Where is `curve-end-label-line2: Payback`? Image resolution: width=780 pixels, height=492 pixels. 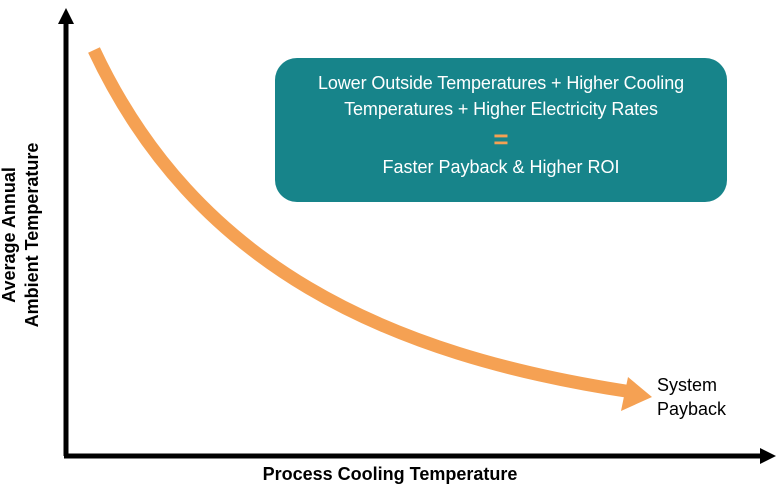 curve-end-label-line2: Payback is located at coordinates (692, 409).